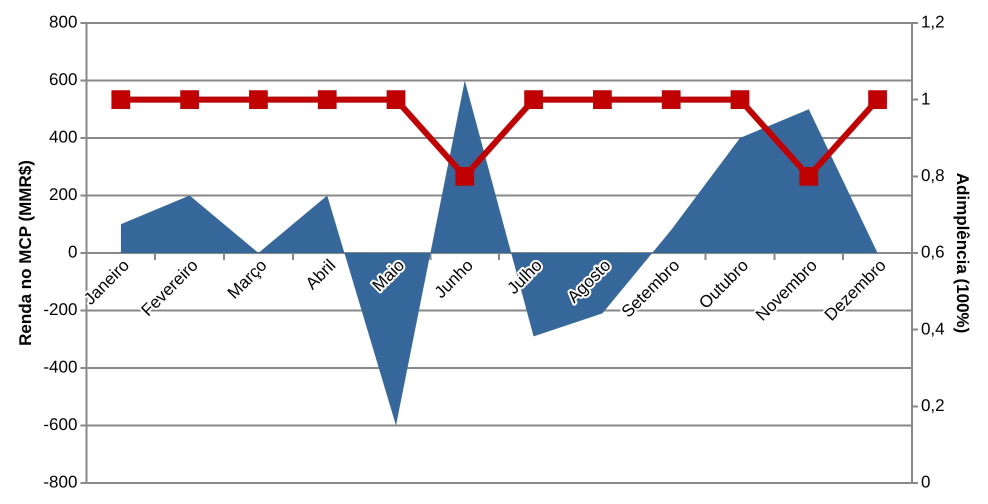 This screenshot has width=988, height=504. I want to click on y-tick-label: -600, so click(60, 424).